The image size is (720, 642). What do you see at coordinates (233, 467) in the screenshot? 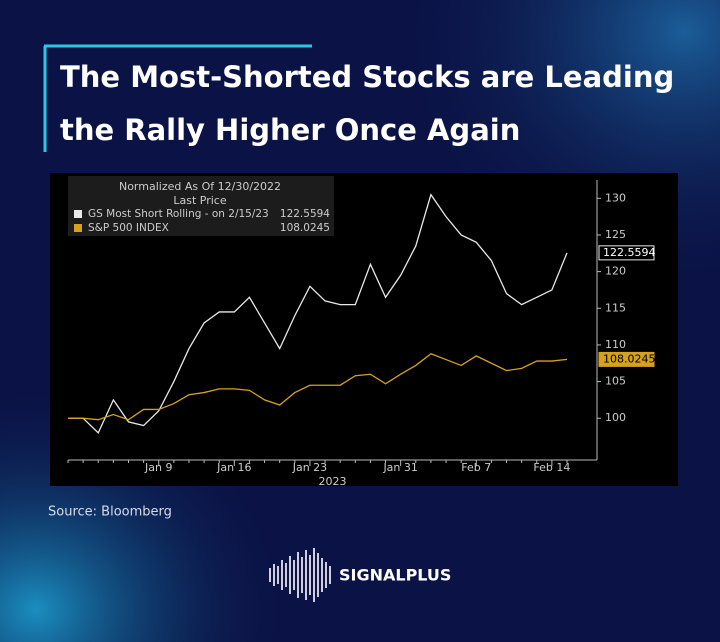
I see `x-tick-label: Jan 16` at bounding box center [233, 467].